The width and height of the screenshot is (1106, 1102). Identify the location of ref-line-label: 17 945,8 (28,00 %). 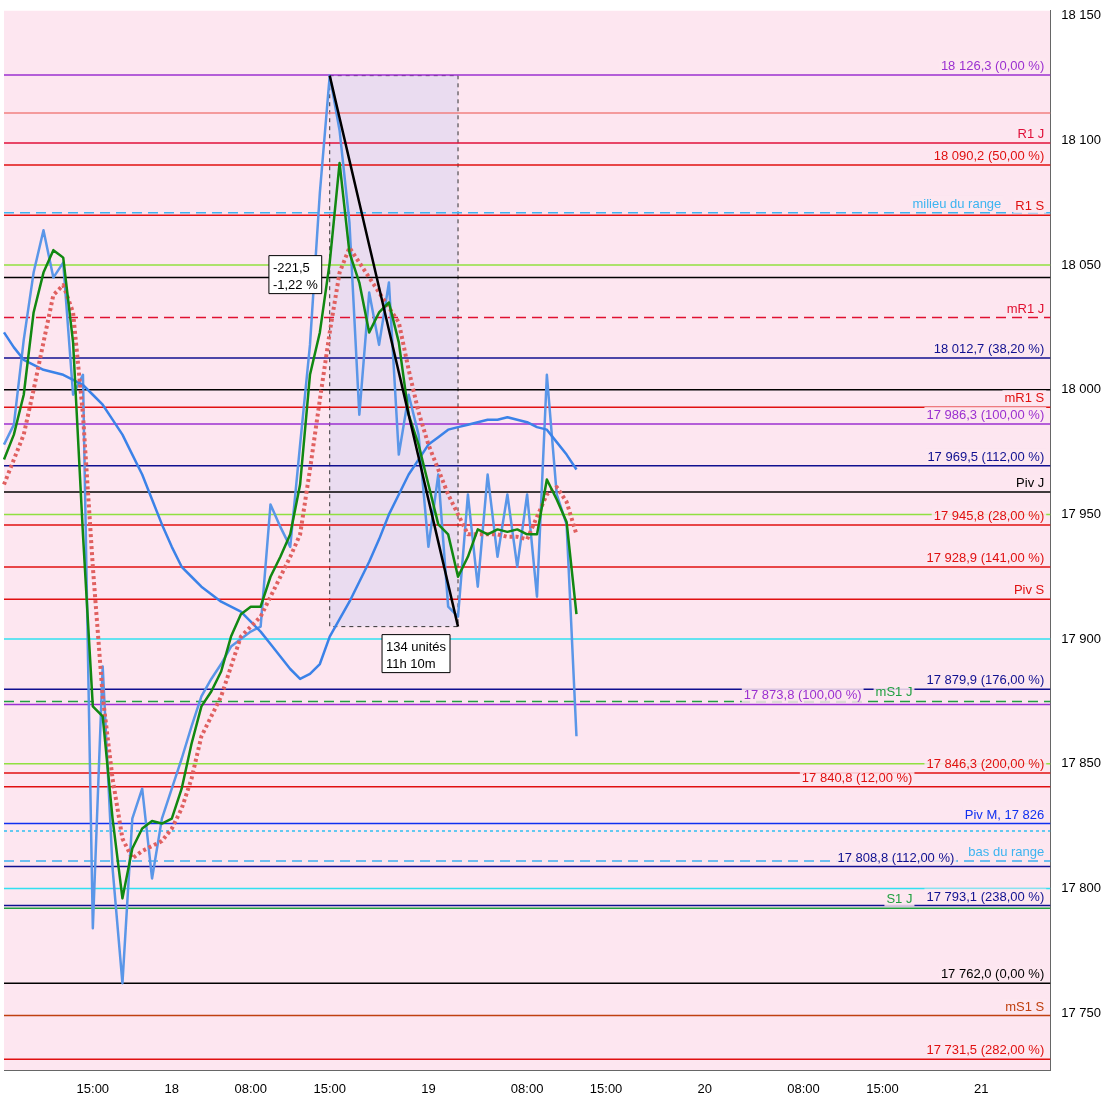
(989, 515).